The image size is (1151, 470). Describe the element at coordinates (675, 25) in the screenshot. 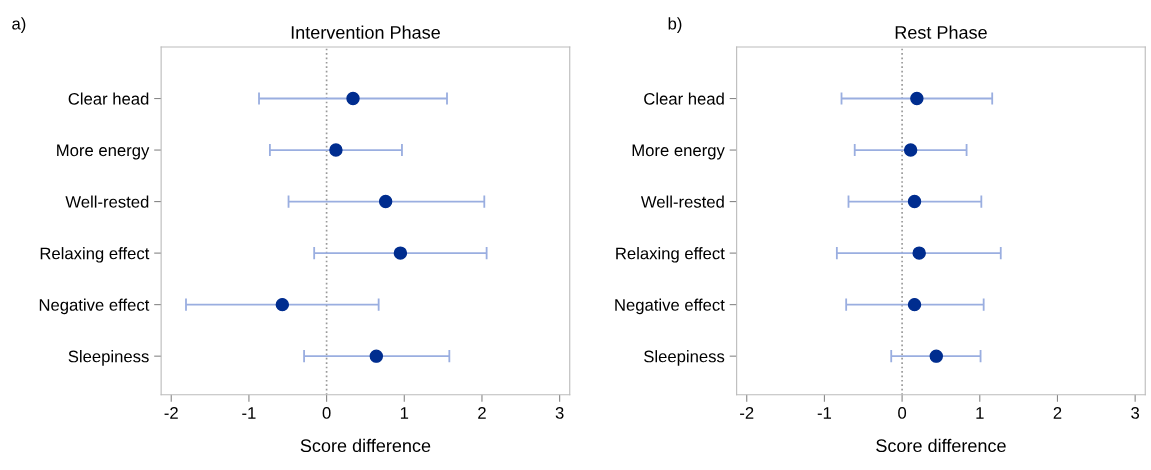

I see `text: b)` at that location.